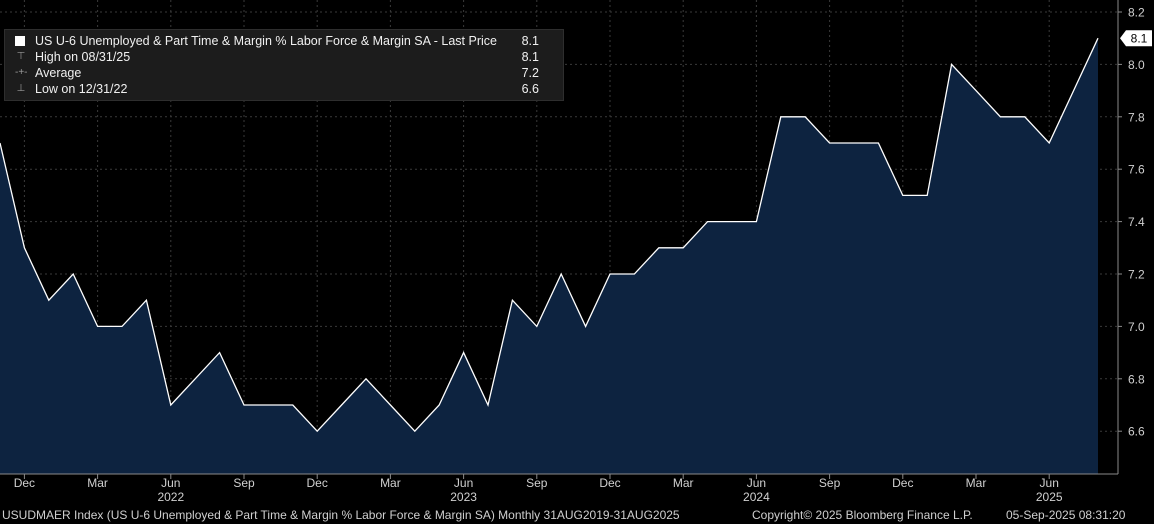 The height and width of the screenshot is (524, 1154). Describe the element at coordinates (1136, 432) in the screenshot. I see `y-tick-label: 6.6` at that location.